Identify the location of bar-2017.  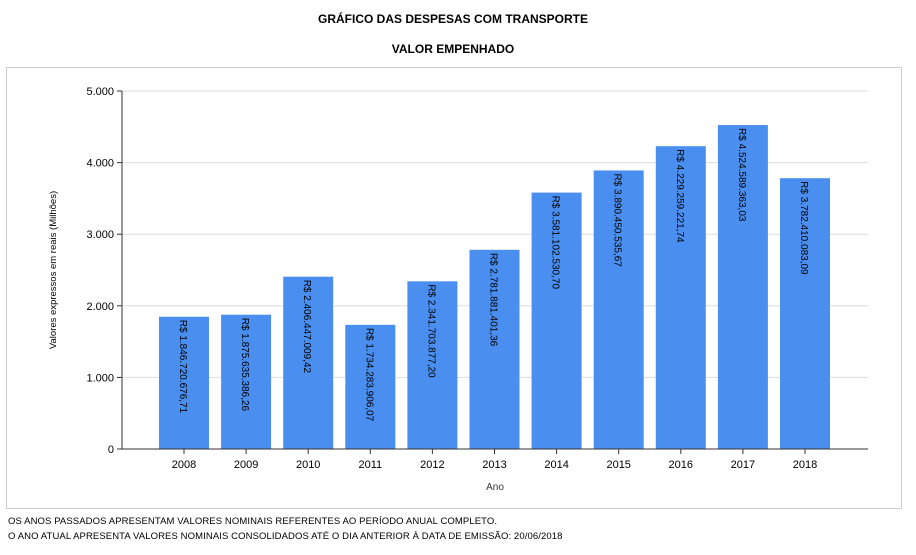
(742, 287).